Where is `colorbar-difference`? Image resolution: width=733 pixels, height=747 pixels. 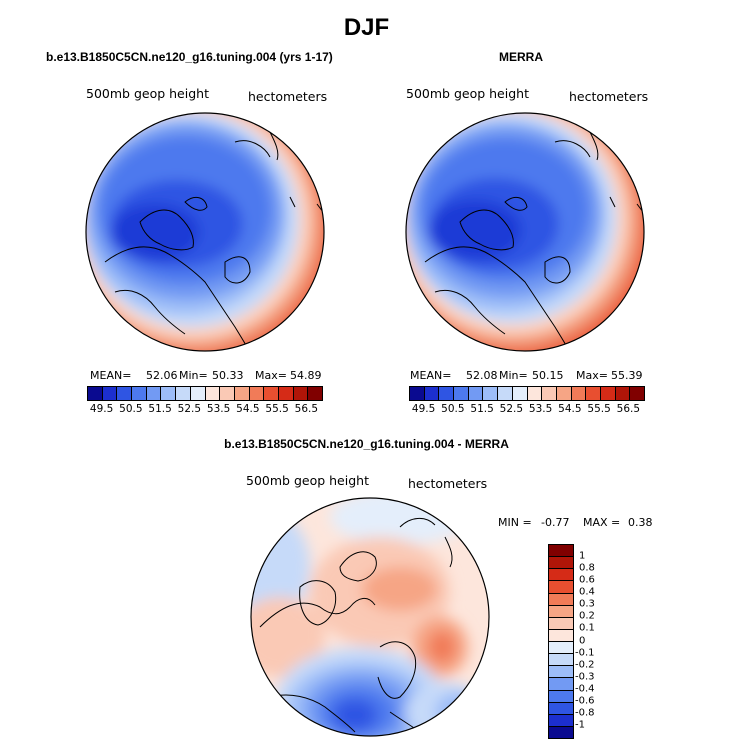
colorbar-difference is located at coordinates (561, 641).